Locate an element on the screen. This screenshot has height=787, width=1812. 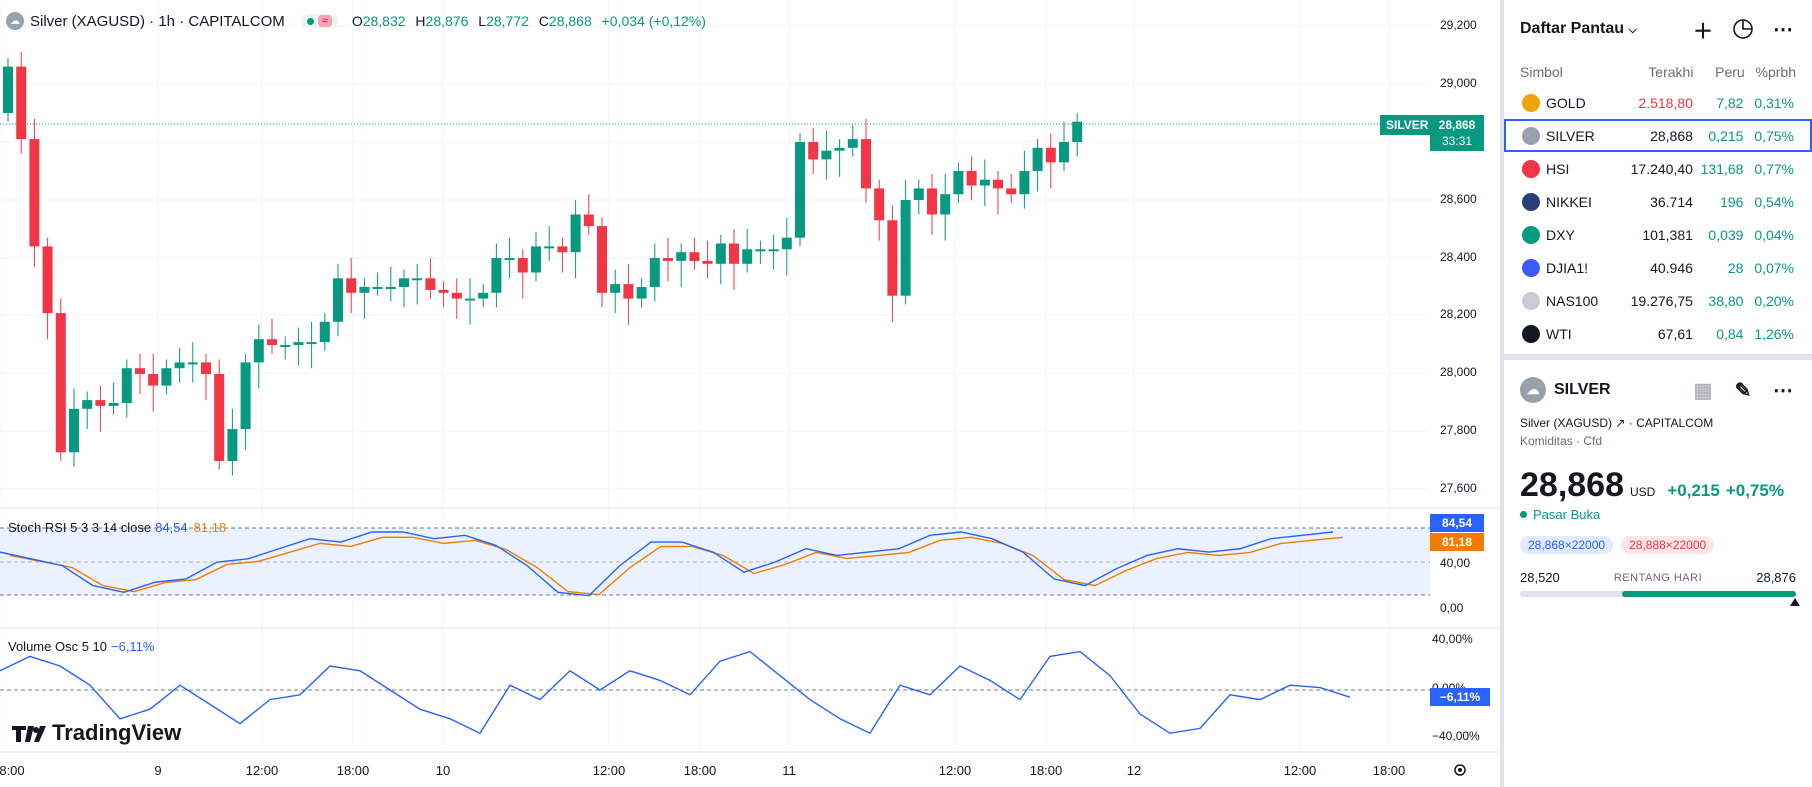
stoch-rsi-label: Stoch RSI 5 3 3 14 close is located at coordinates (80, 527).